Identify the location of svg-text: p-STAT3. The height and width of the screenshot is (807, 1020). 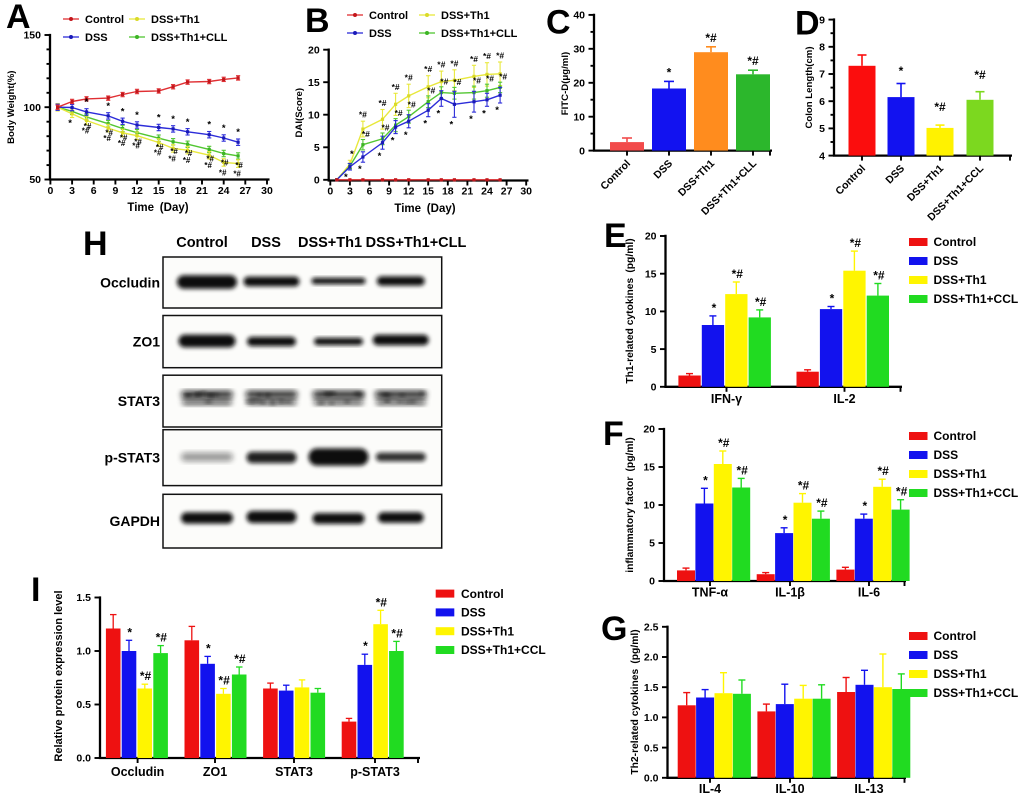
(133, 458).